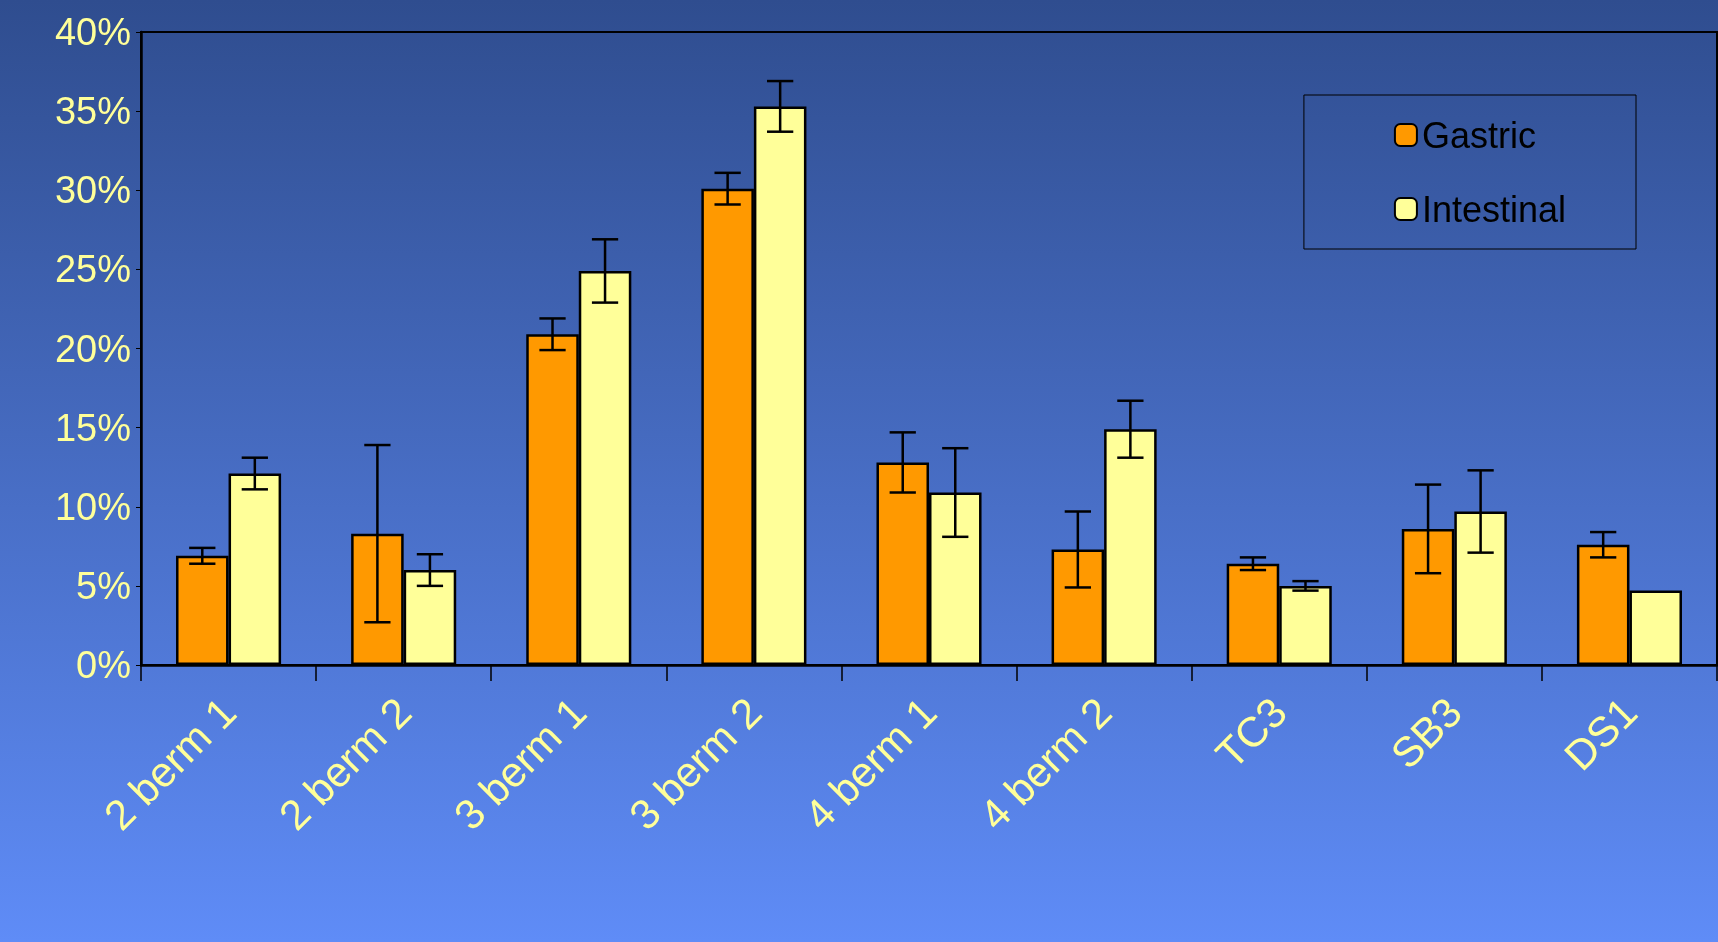 This screenshot has height=942, width=1718. What do you see at coordinates (103, 665) in the screenshot?
I see `y-tick-label: 0%` at bounding box center [103, 665].